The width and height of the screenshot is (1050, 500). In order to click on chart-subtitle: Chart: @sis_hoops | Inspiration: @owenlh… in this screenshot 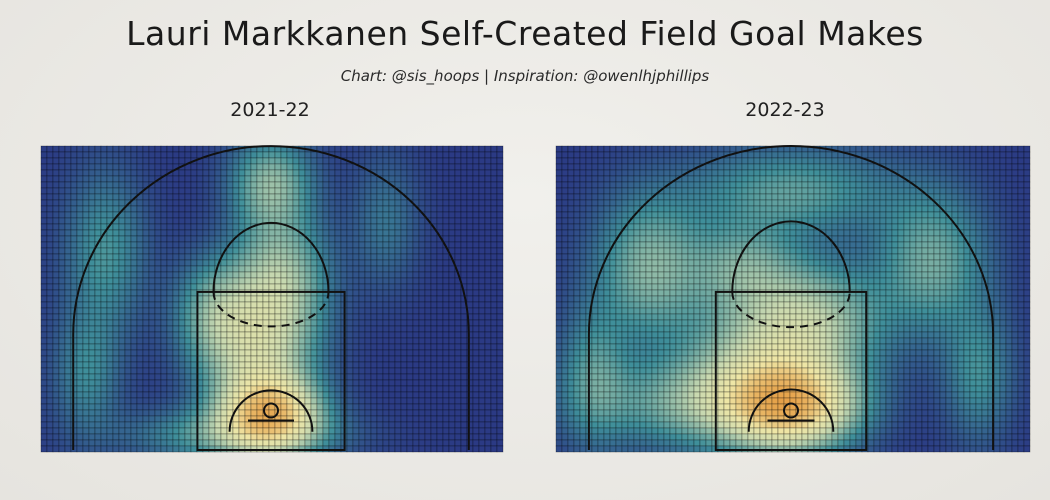, I will do `click(525, 76)`.